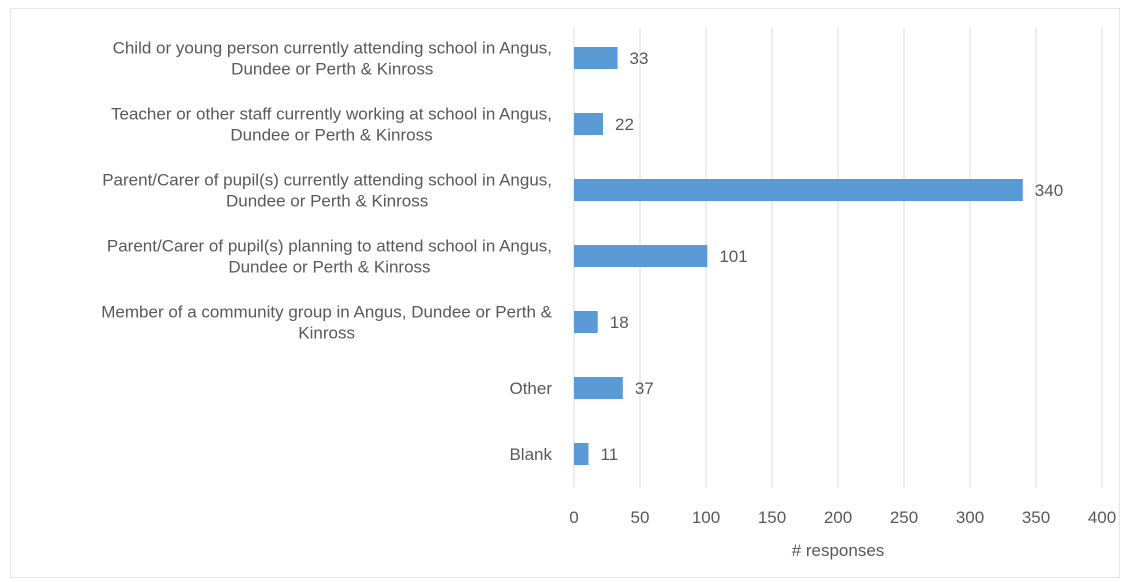 The image size is (1129, 582). Describe the element at coordinates (1102, 517) in the screenshot. I see `x-tick-label: 400` at that location.